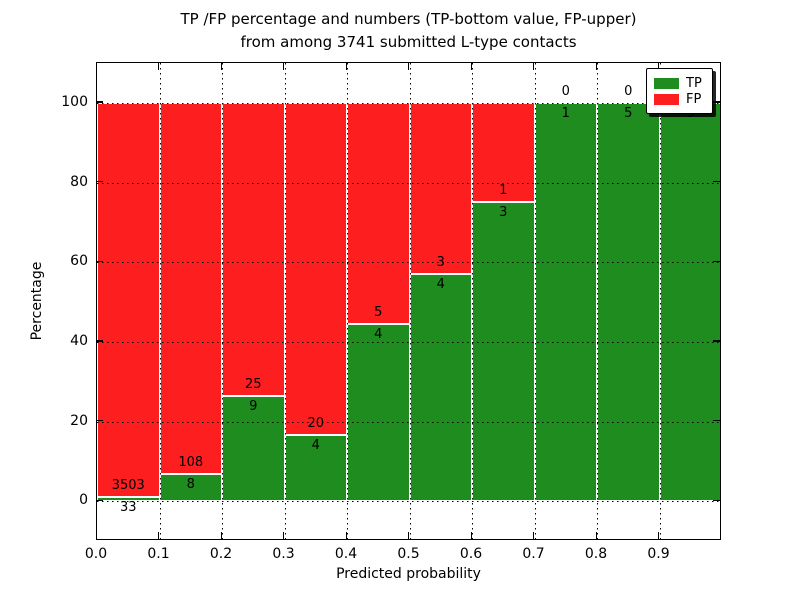 The width and height of the screenshot is (800, 600). What do you see at coordinates (37, 301) in the screenshot?
I see `y-axis-label: Percentage` at bounding box center [37, 301].